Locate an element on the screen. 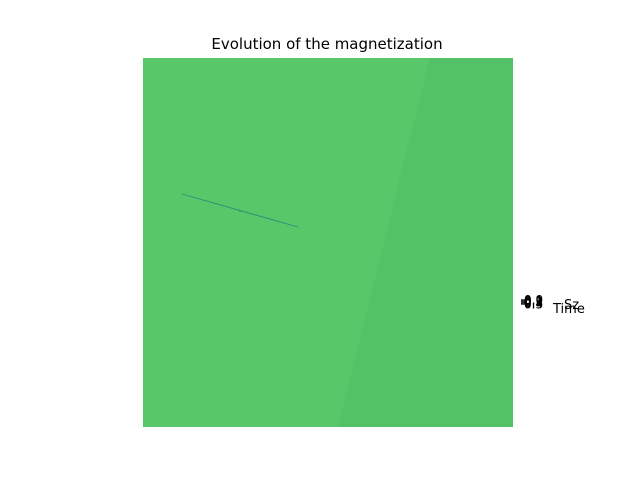  z-axis: 0.00.10.20.30.40.5 is located at coordinates (532, 302).